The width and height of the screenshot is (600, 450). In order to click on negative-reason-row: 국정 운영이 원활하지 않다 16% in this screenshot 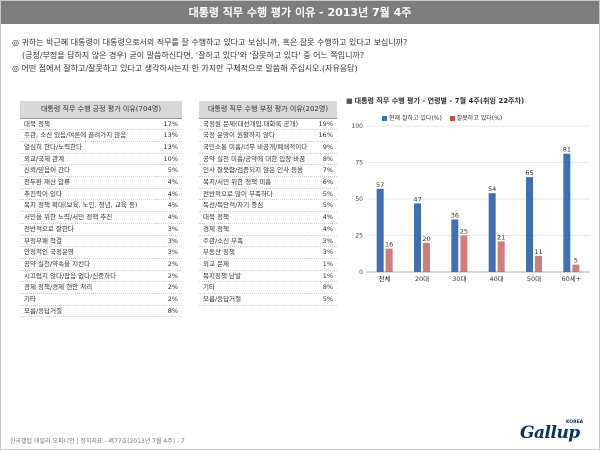, I will do `click(268, 135)`.